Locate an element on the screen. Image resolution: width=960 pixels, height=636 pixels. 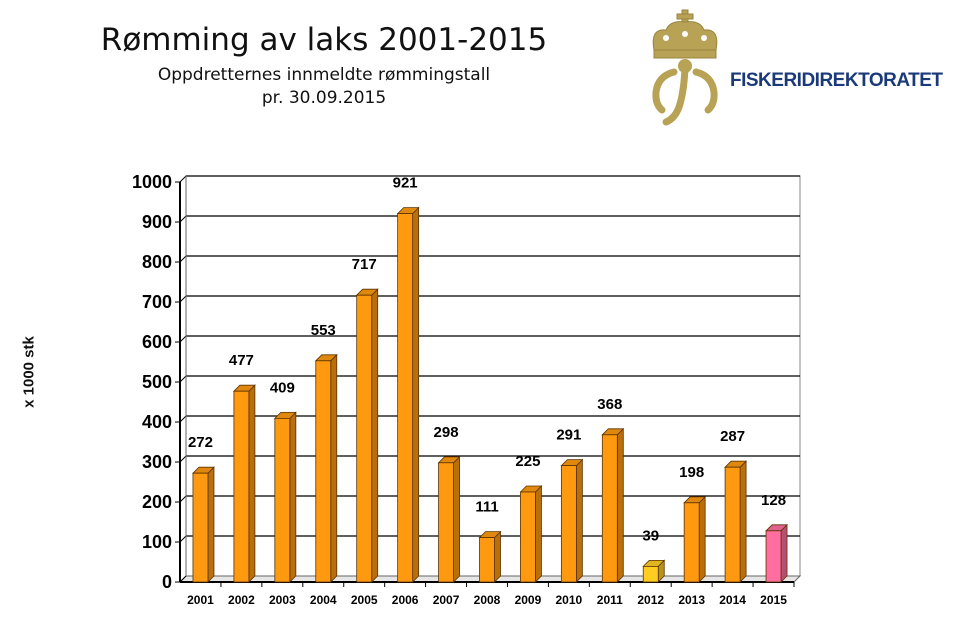
bar-side-2002 is located at coordinates (252, 483).